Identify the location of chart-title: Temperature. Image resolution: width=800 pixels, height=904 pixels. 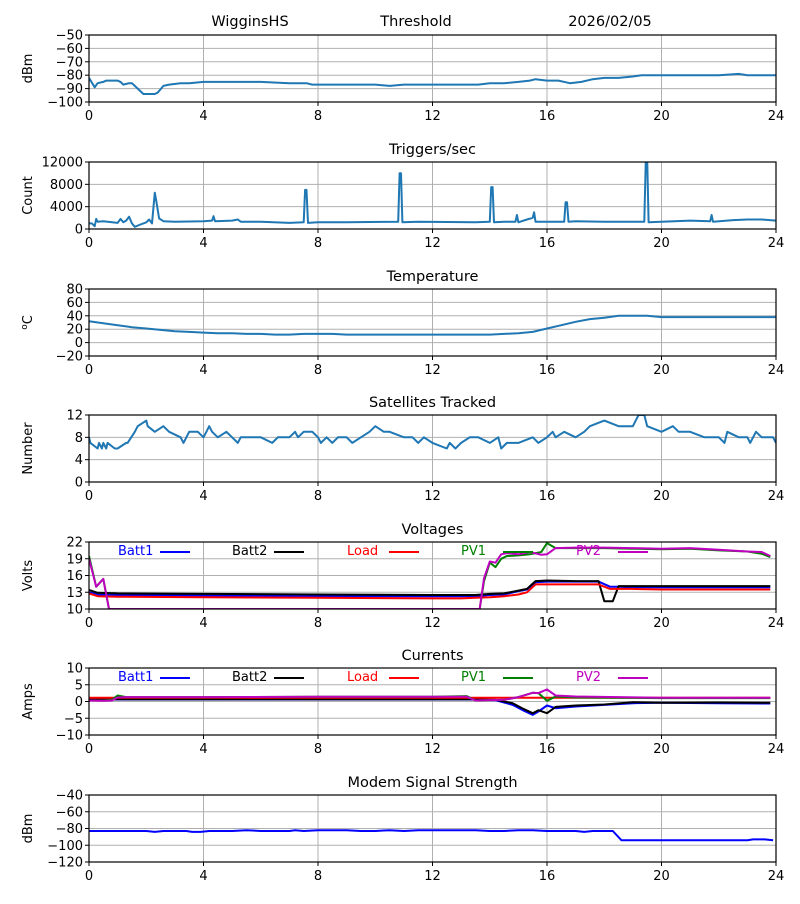
(432, 277).